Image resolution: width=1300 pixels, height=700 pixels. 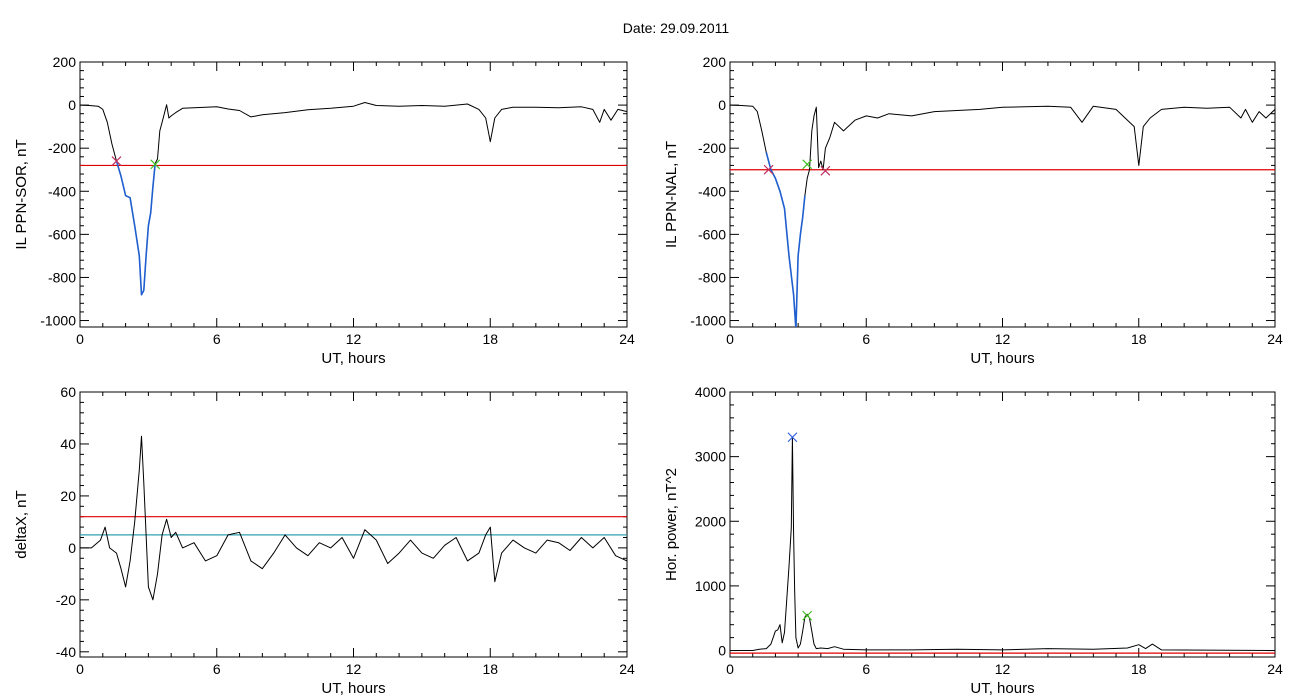 What do you see at coordinates (21, 524) in the screenshot?
I see `y-axis-label: deltaX, nT` at bounding box center [21, 524].